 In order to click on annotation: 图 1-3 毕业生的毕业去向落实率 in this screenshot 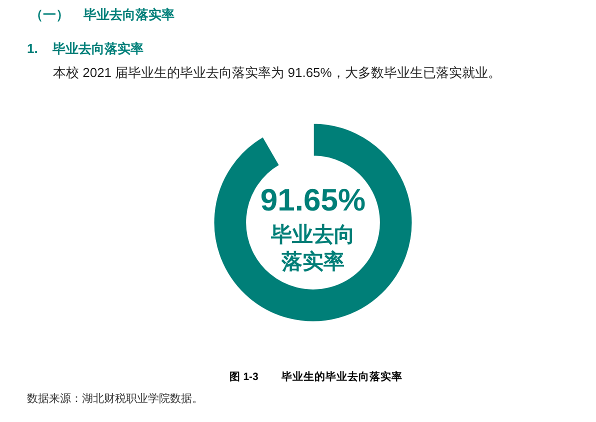, I will do `click(316, 377)`.